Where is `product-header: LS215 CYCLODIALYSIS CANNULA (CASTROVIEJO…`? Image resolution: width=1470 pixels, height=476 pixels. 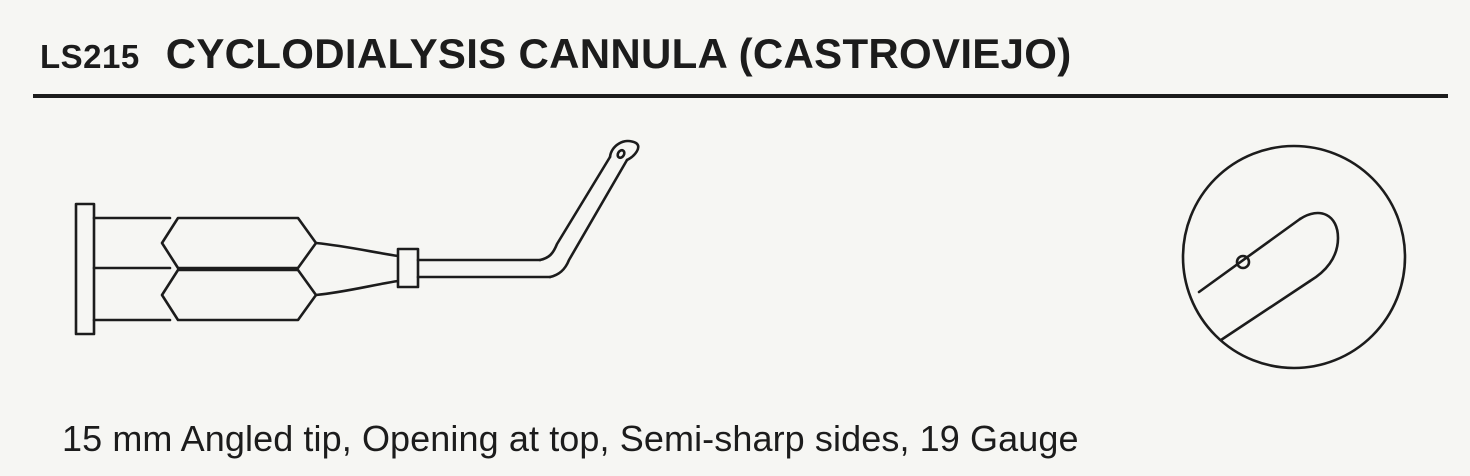
product-header: LS215 CYCLODIALYSIS CANNULA (CASTROVIEJO… is located at coordinates (556, 60).